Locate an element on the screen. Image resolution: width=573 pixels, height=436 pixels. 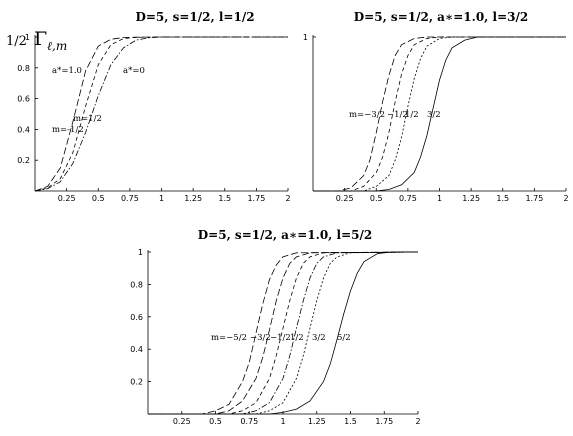
curve-annotation: a*=0 is located at coordinates (134, 71).